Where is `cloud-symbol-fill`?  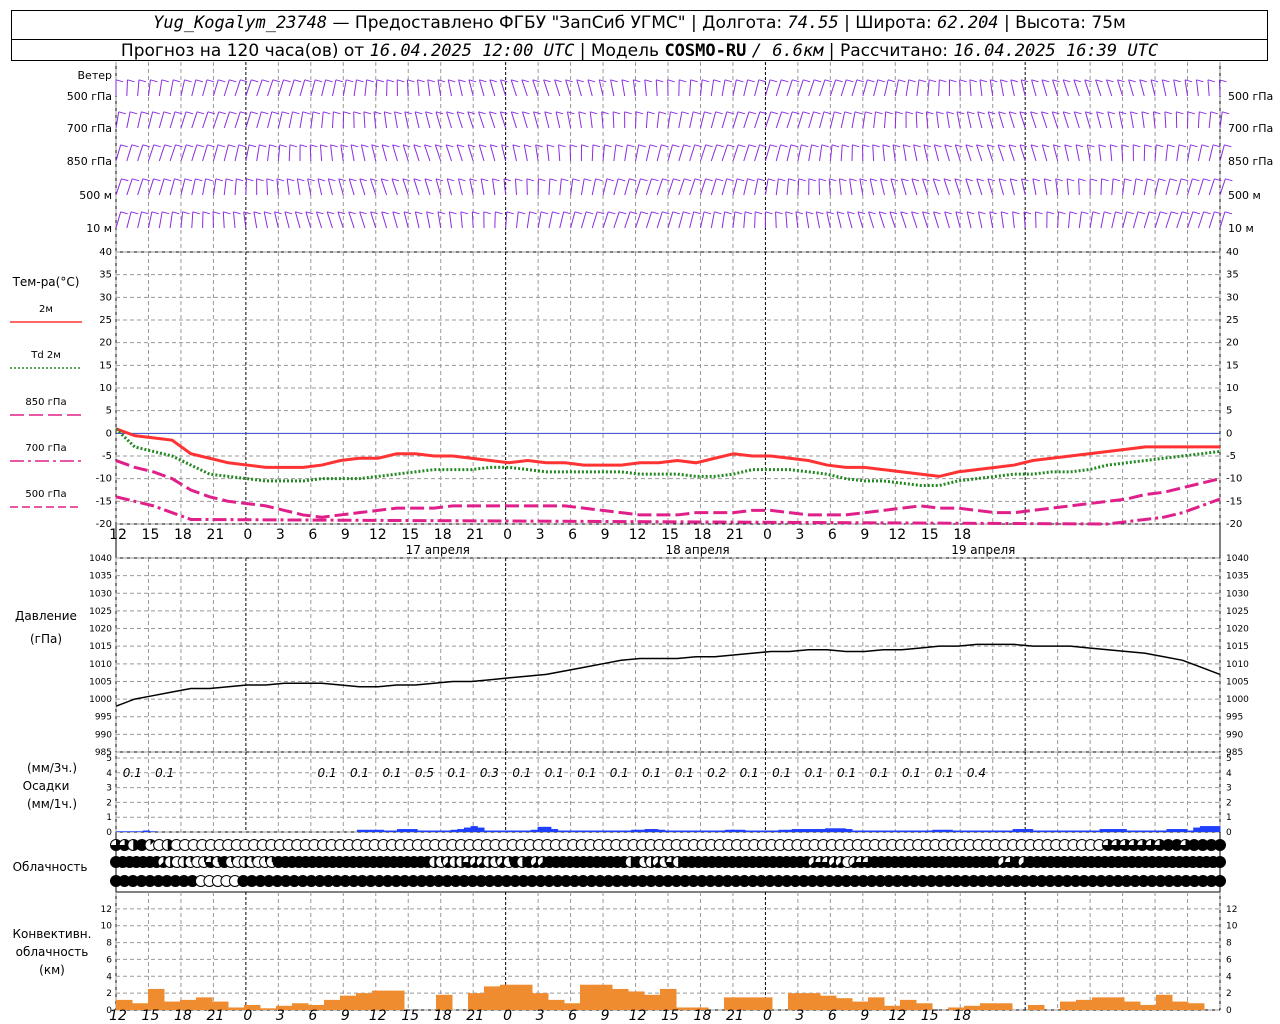
cloud-symbol-fill is located at coordinates (1142, 845).